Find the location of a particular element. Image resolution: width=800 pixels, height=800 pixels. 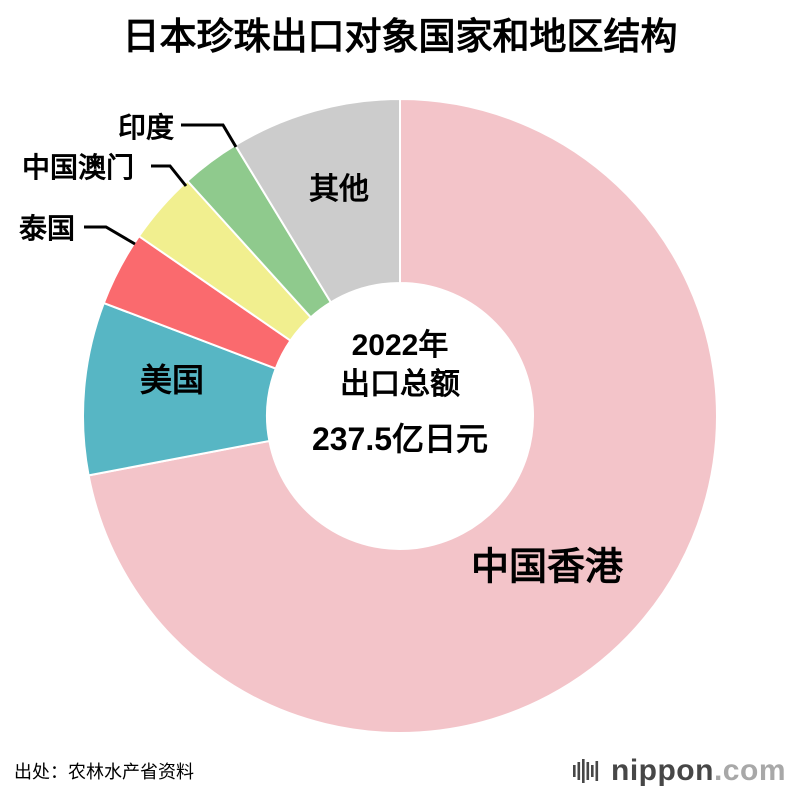

label-macao: 中国澳门 is located at coordinates (78, 167).